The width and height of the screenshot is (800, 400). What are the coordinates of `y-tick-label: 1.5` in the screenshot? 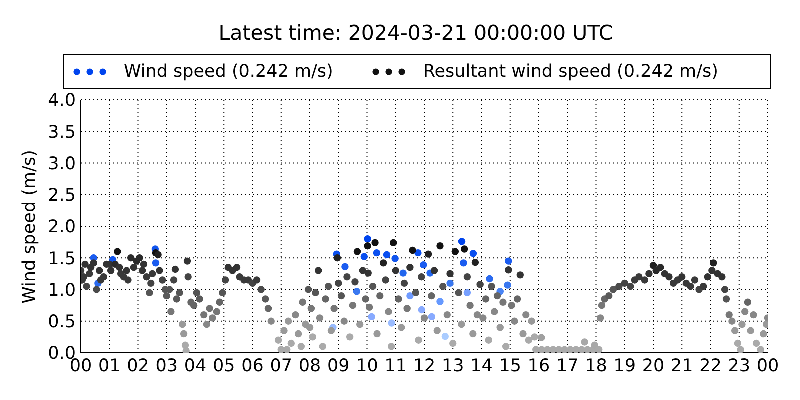 It's located at (62, 259).